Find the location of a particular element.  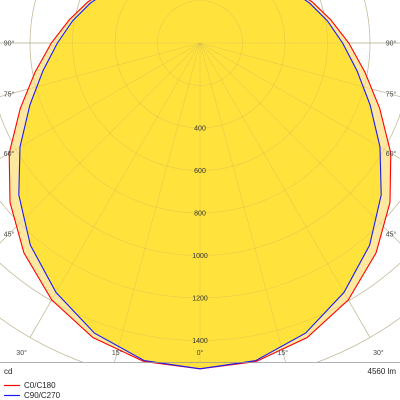

radial-tick-label: 600 is located at coordinates (200, 171).